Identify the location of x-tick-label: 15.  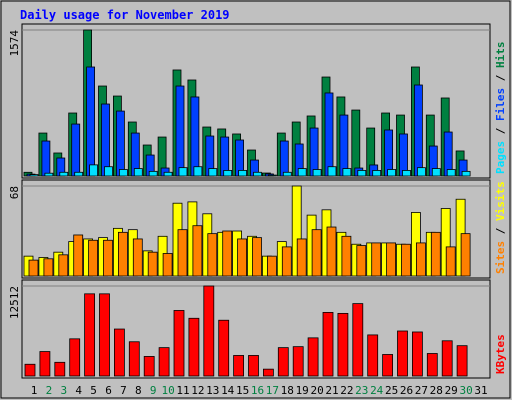
(242, 390).